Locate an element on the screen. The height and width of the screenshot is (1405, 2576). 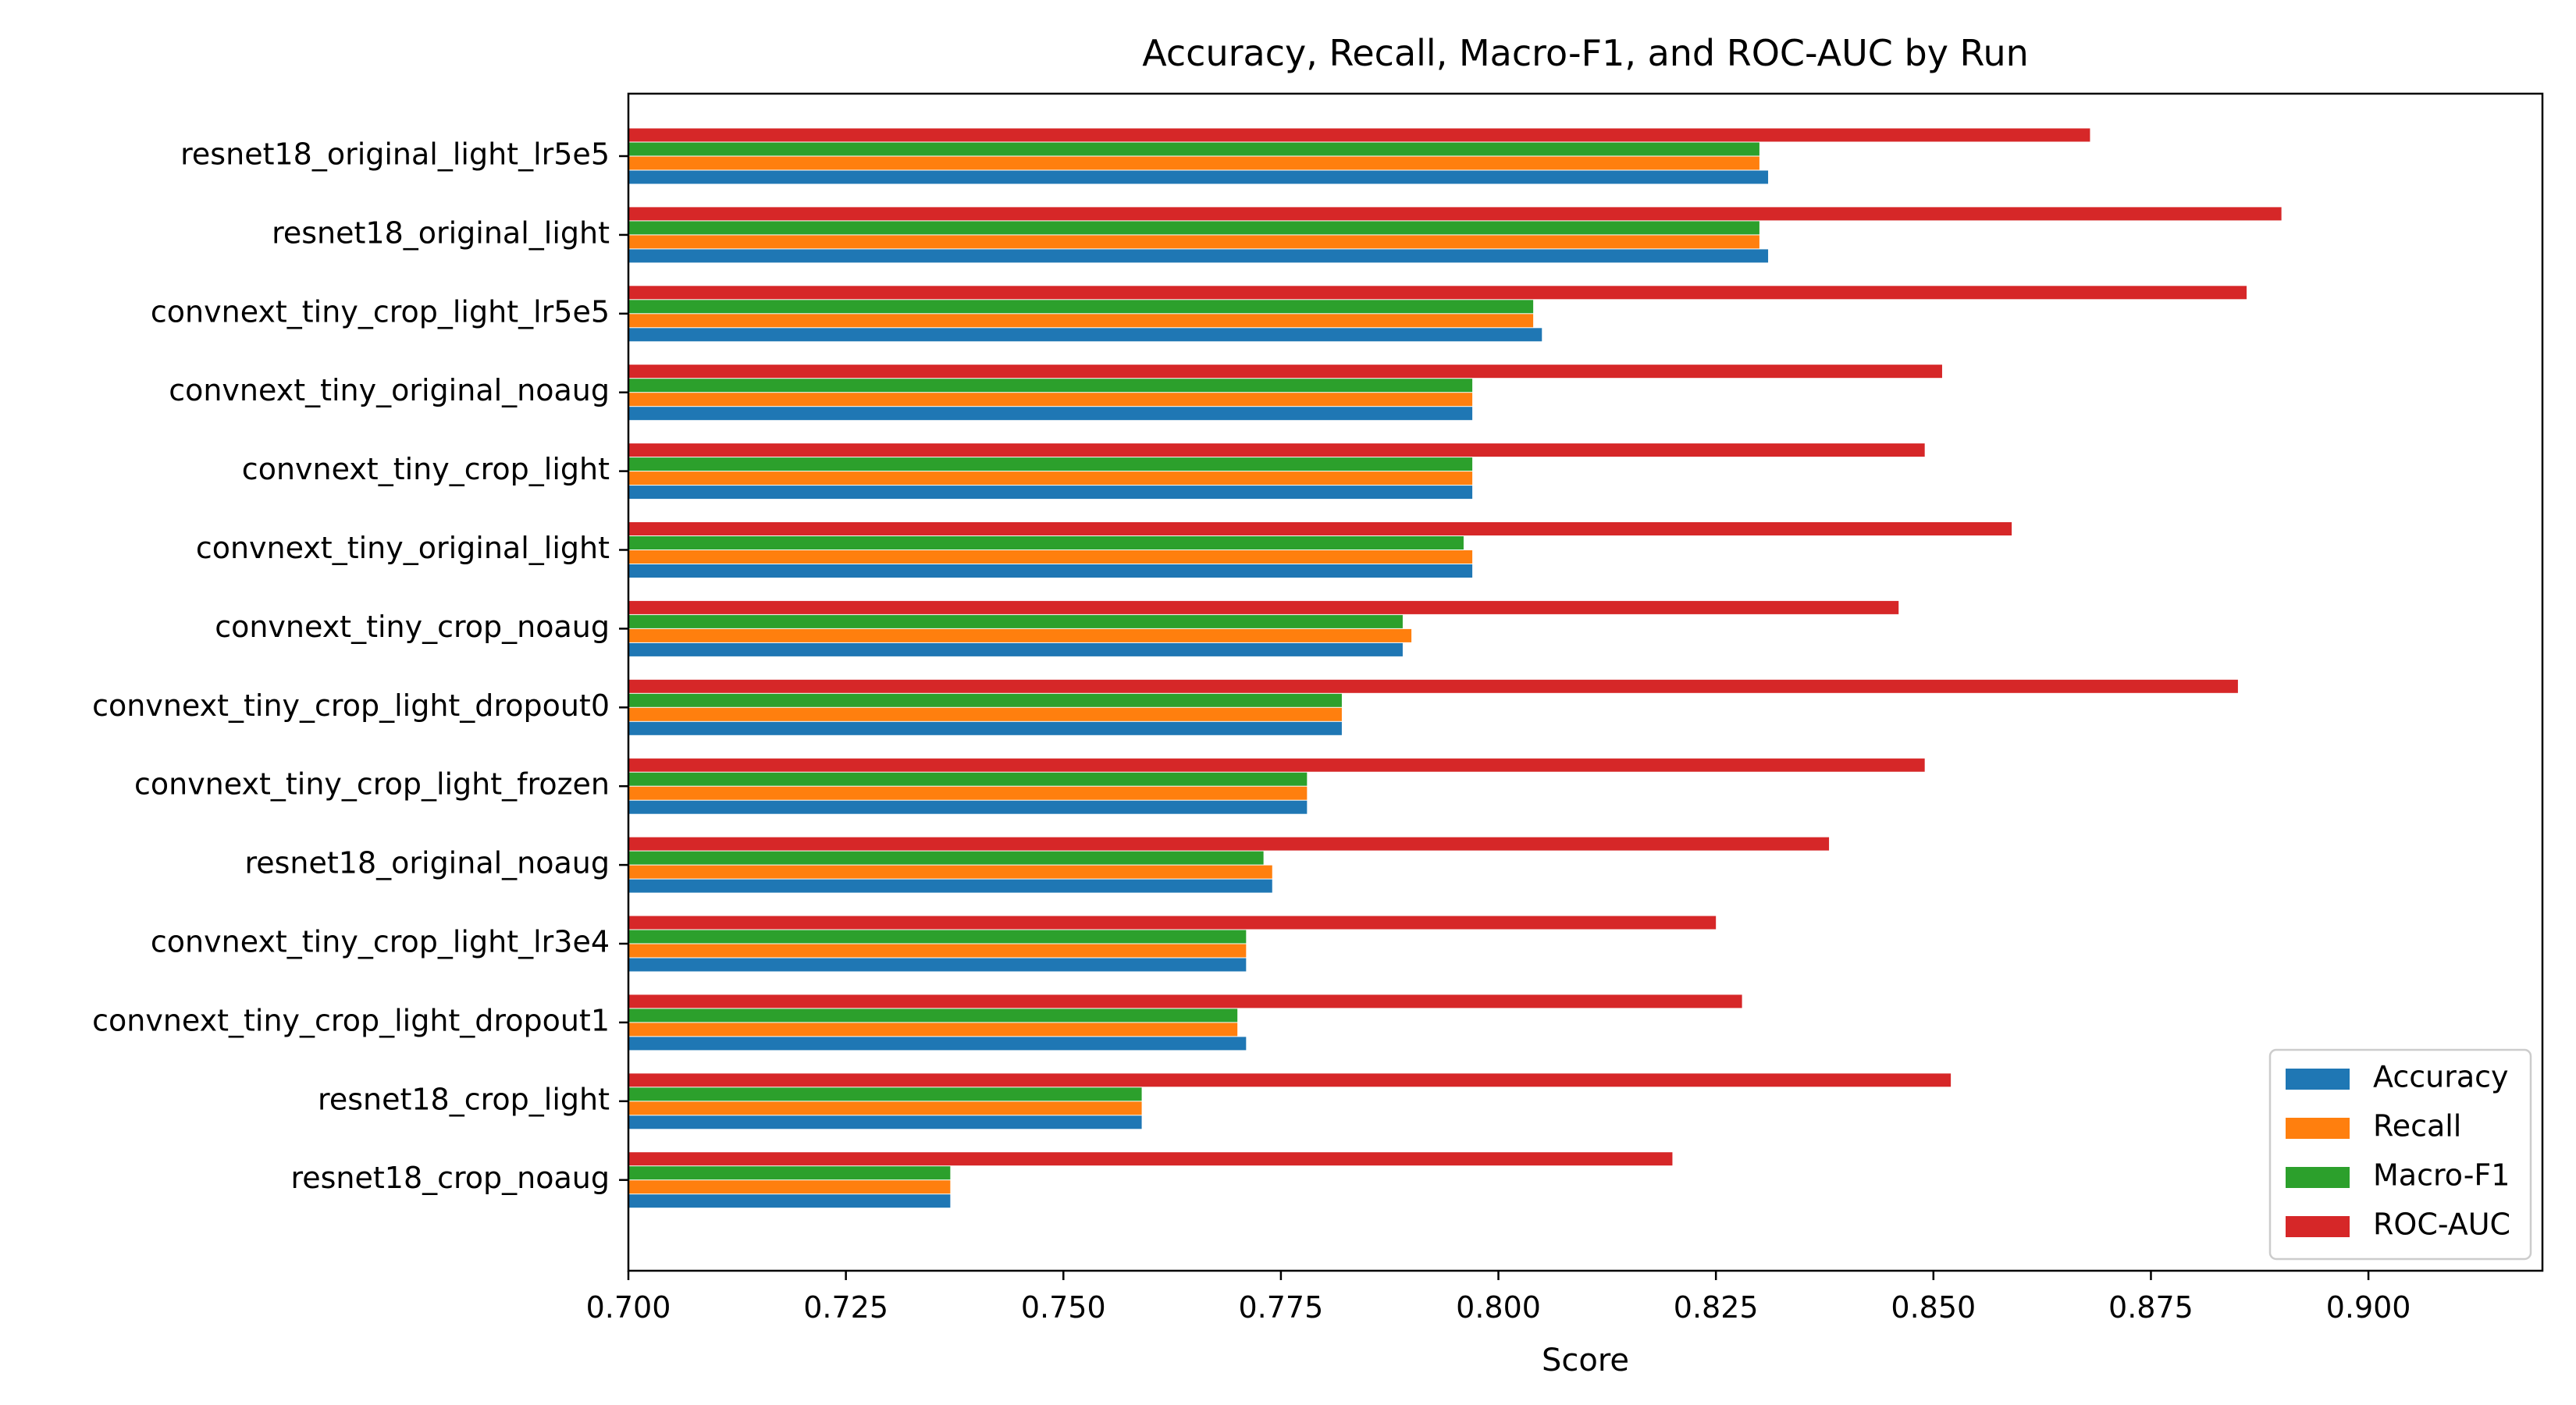
bar-macro-f1-convnext_tiny_crop_light_lr3e4 is located at coordinates (938, 937).